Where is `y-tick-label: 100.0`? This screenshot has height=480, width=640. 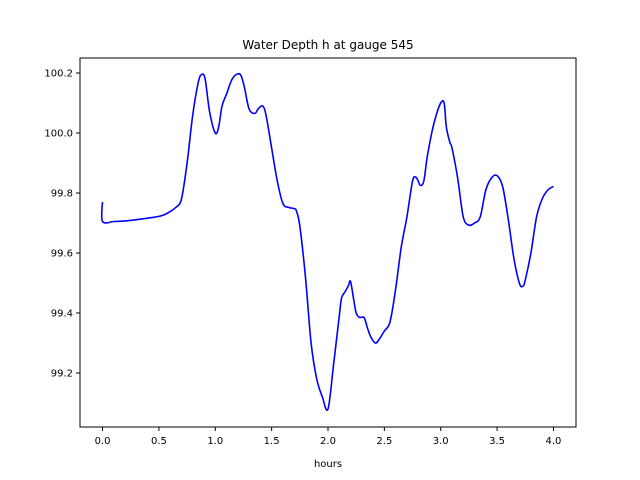 y-tick-label: 100.0 is located at coordinates (58, 134).